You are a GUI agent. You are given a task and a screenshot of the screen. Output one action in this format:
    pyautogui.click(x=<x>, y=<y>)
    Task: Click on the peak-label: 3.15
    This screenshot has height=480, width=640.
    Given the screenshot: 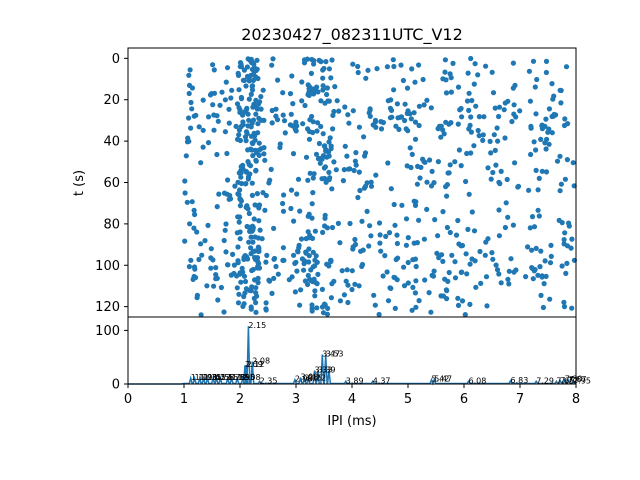 What is the action you would take?
    pyautogui.click(x=313, y=378)
    